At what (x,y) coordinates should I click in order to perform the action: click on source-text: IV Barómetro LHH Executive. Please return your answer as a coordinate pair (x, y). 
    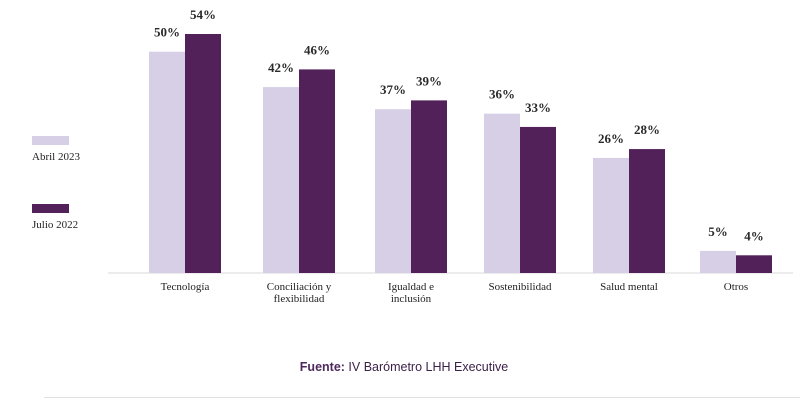
    Looking at the image, I should click on (426, 367).